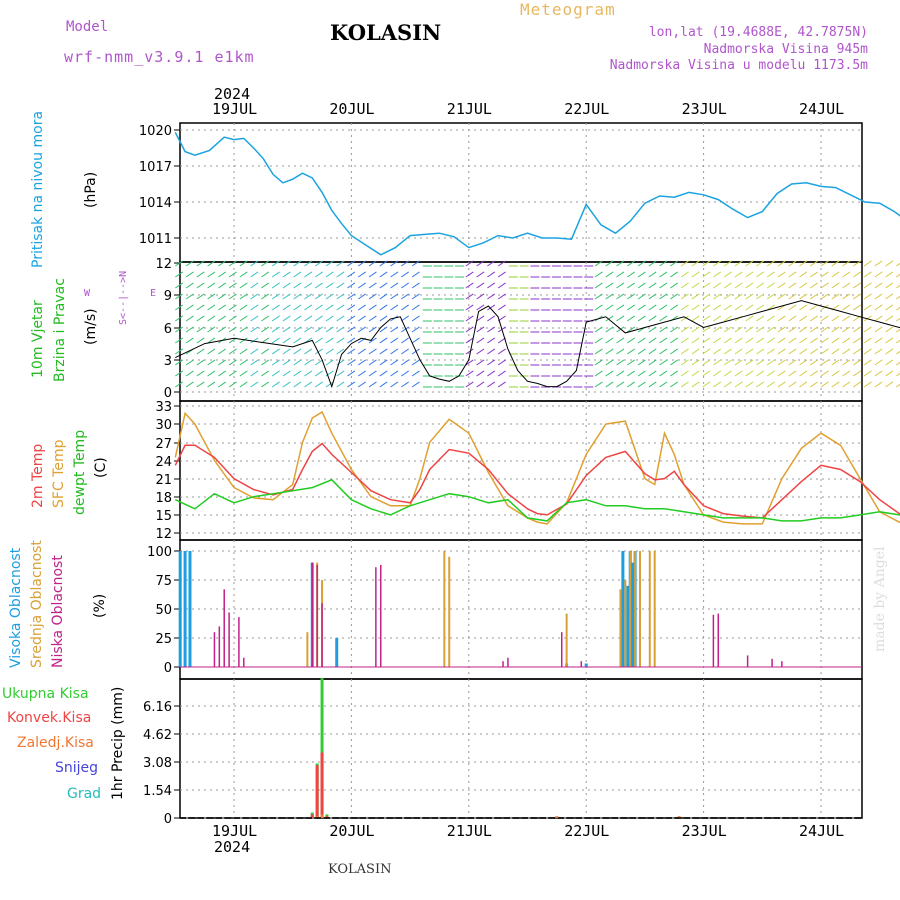 The width and height of the screenshot is (900, 900). I want to click on cloud-ytick-label-0: 100, so click(159, 552).